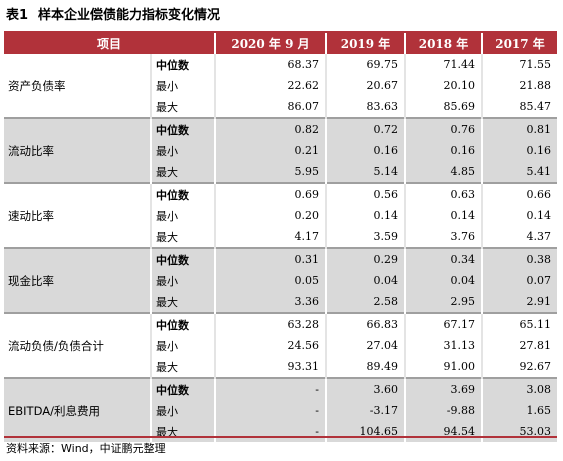 This screenshot has width=563, height=461. Describe the element at coordinates (271, 172) in the screenshot. I see `value-cell: 5.95` at that location.